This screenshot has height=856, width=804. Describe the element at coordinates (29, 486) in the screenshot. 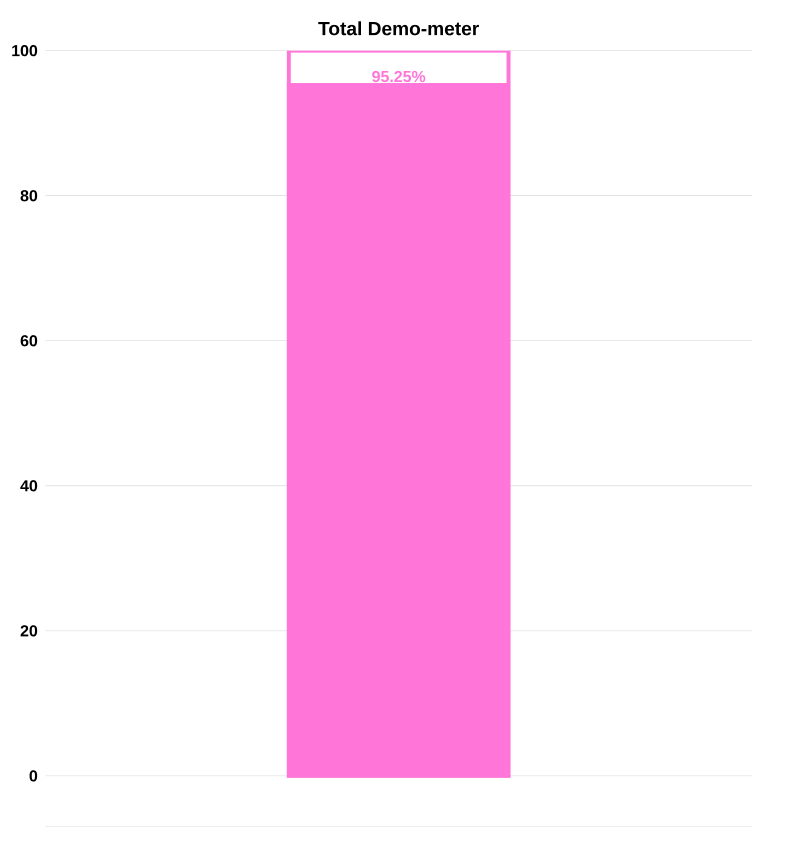

I see `y-tick-label: 40` at that location.